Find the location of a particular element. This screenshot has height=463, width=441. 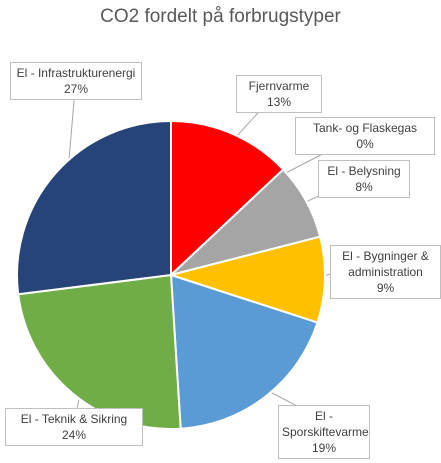

category-label: El - Infrastrukturenergi is located at coordinates (76, 73).